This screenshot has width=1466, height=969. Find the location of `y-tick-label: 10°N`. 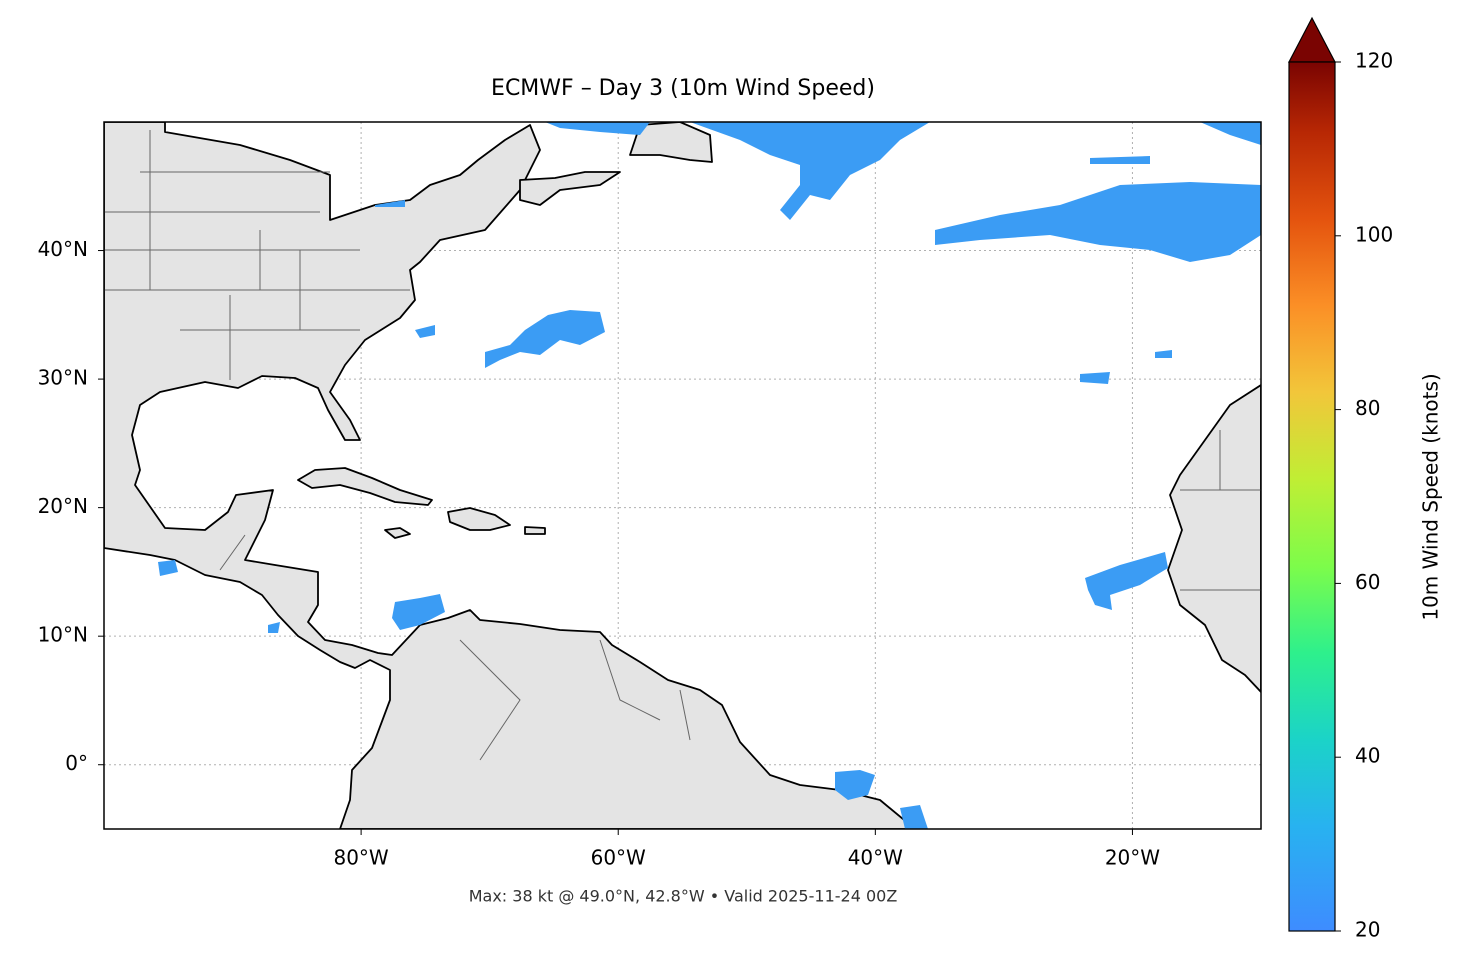

y-tick-label: 10°N is located at coordinates (63, 635).